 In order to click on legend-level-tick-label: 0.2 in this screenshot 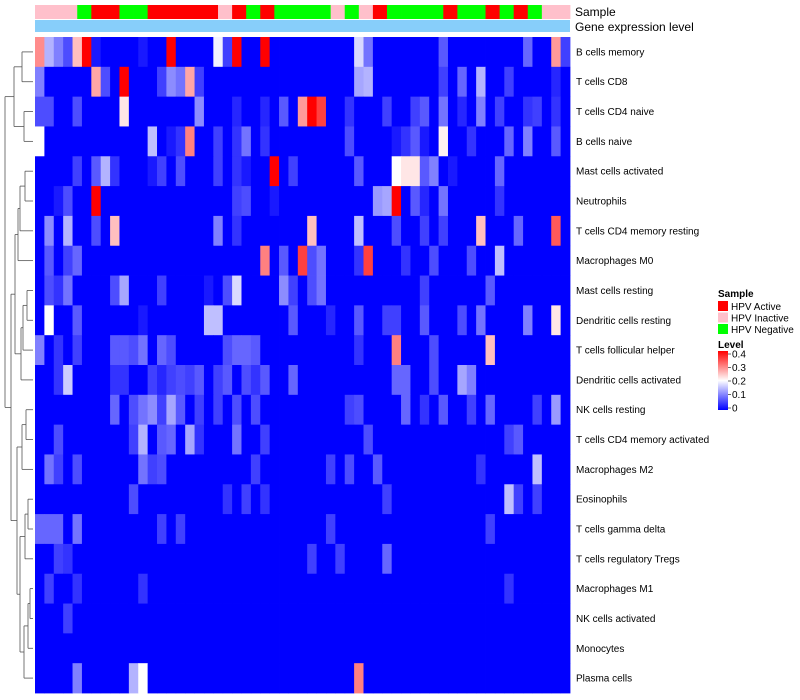, I will do `click(739, 382)`.